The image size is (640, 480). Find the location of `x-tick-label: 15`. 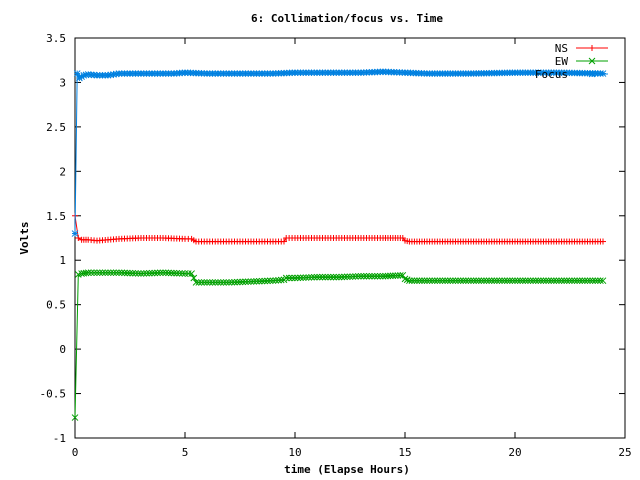

x-tick-label: 15 is located at coordinates (404, 452).